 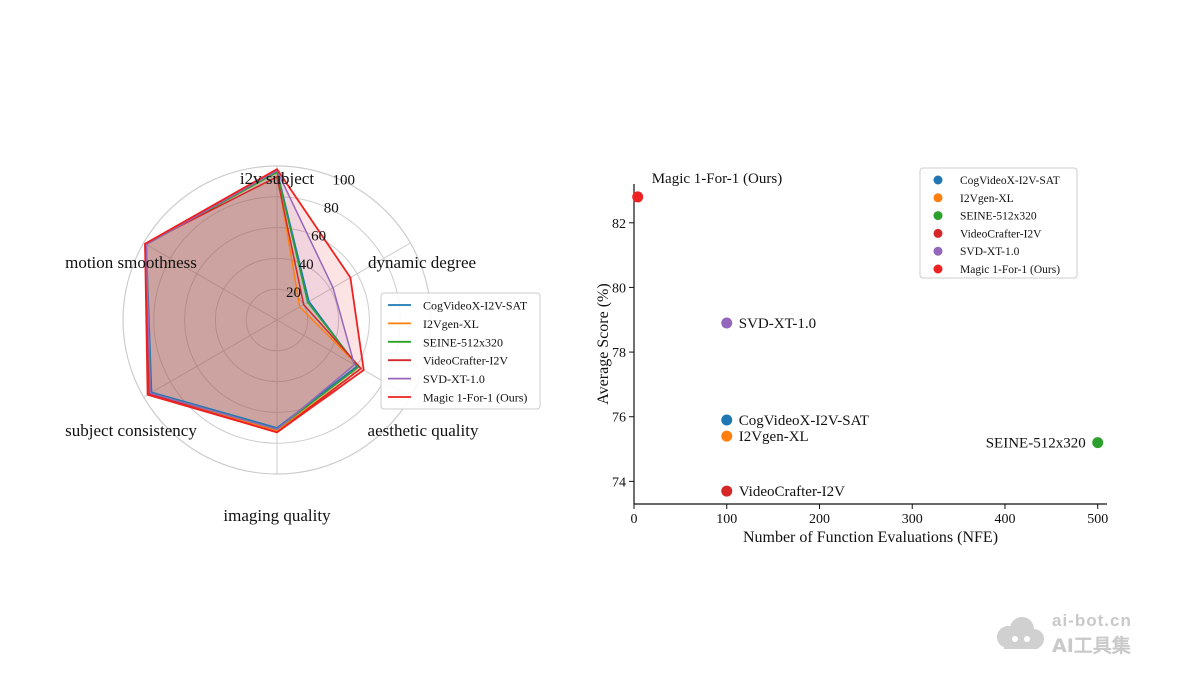 What do you see at coordinates (277, 515) in the screenshot?
I see `radar-axis-label-imaging-quality: imaging quality` at bounding box center [277, 515].